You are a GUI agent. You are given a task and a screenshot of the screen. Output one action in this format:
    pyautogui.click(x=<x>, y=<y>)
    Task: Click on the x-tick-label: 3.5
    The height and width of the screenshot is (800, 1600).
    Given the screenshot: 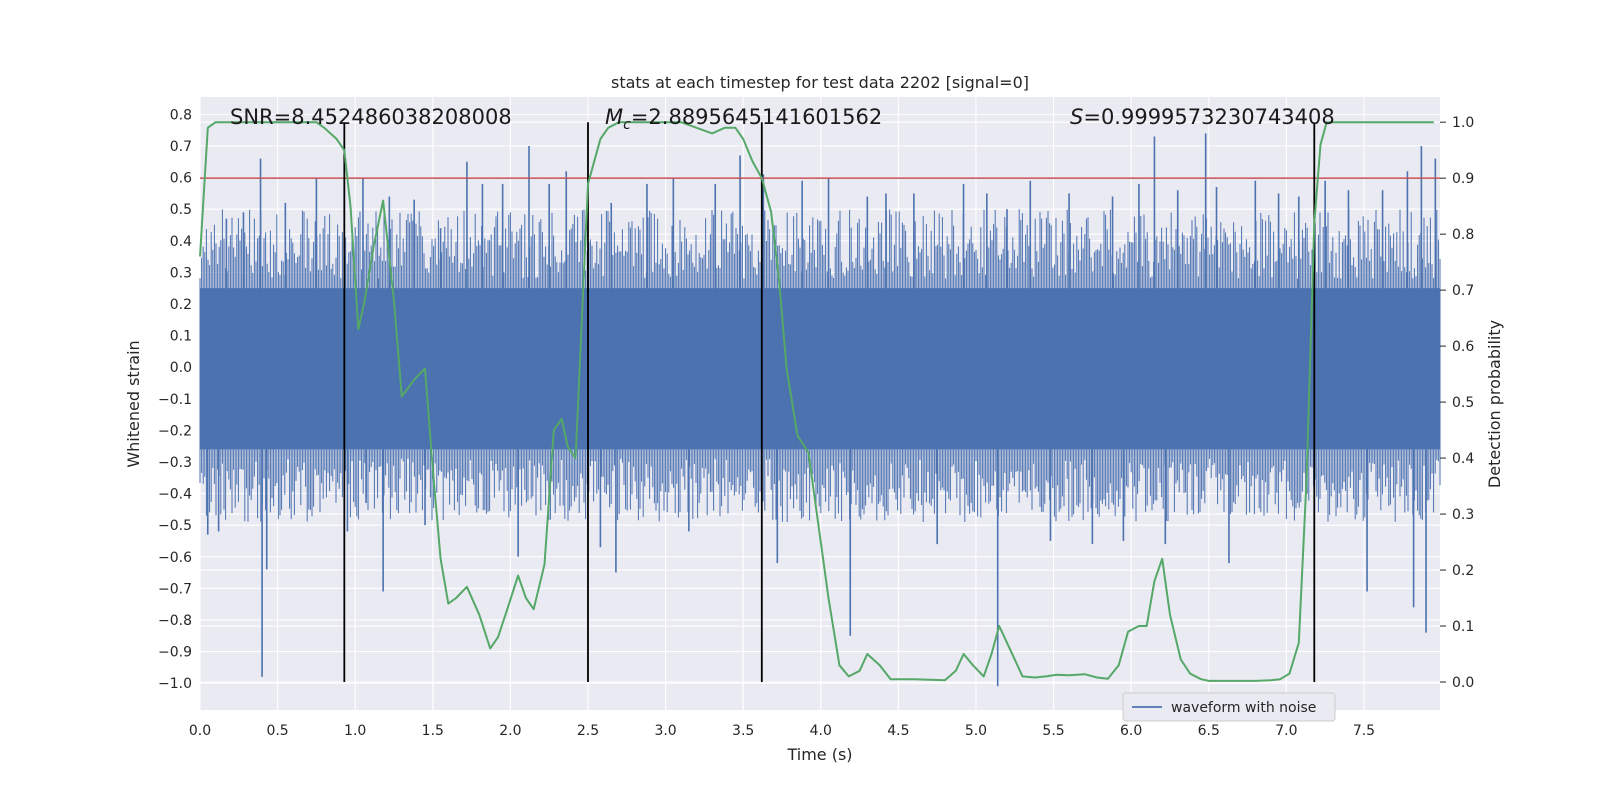 What is the action you would take?
    pyautogui.click(x=743, y=731)
    